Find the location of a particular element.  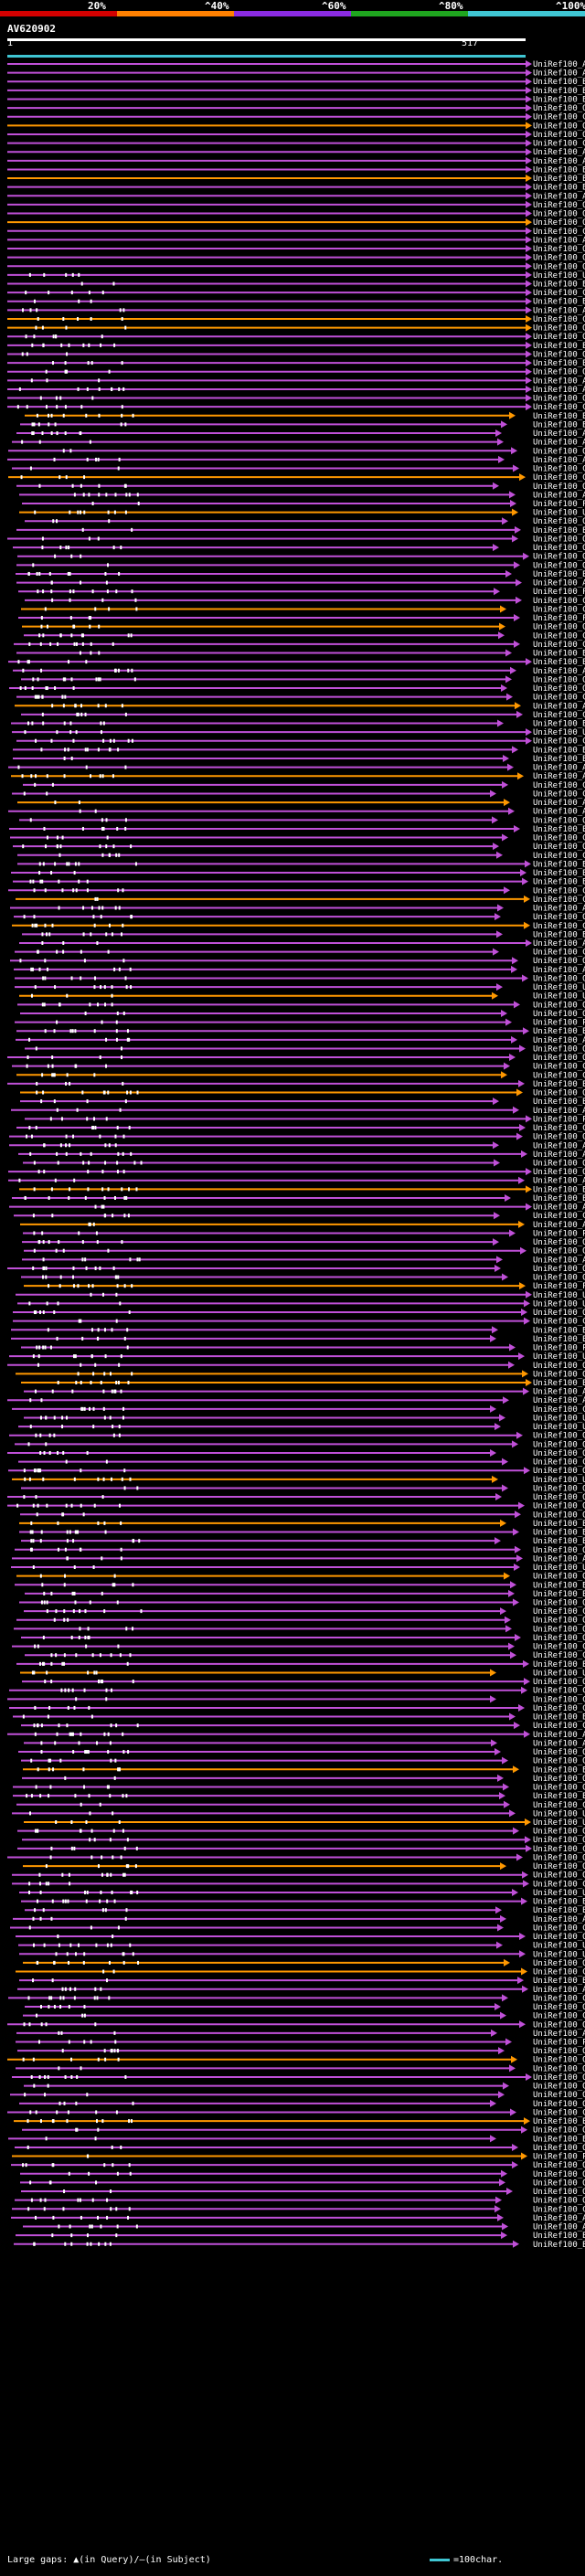

hit-accession: UniRef100_Q5S9D6 is located at coordinates (559, 1444).